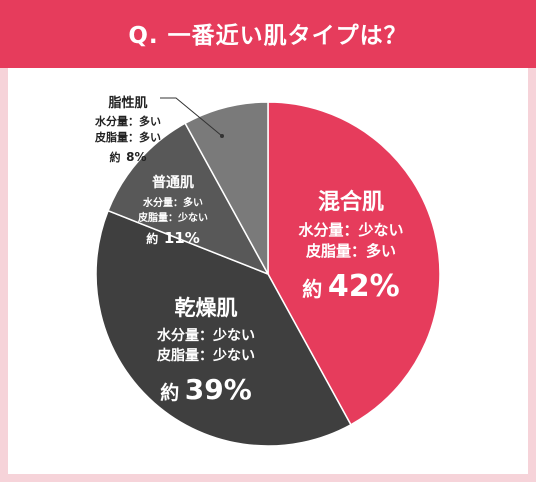 This screenshot has height=482, width=536. I want to click on slice-label-normal: 普通肌 水分量：多い 皮脂量：少ない 約 11%, so click(173, 209).